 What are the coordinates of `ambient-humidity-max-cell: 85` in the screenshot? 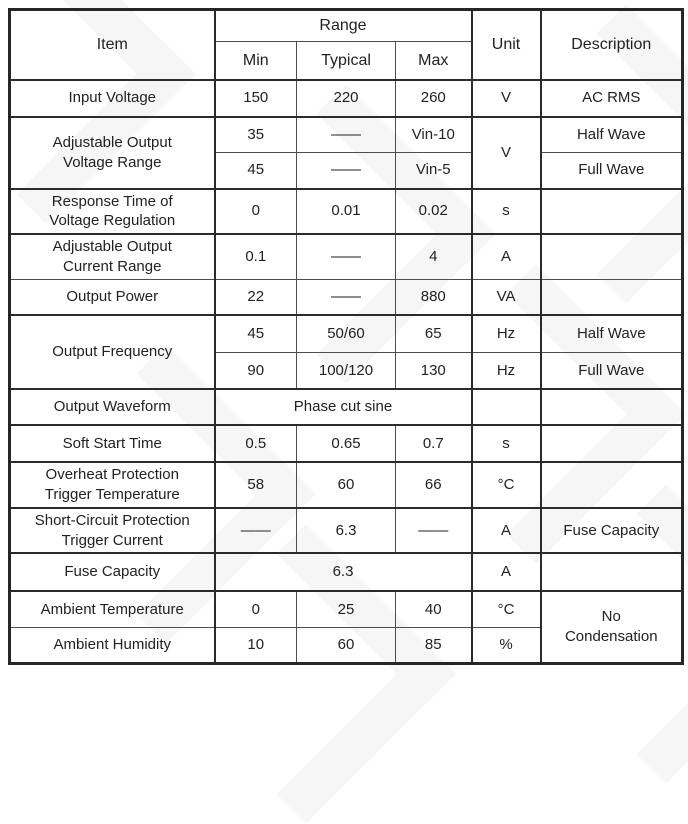 It's located at (433, 645).